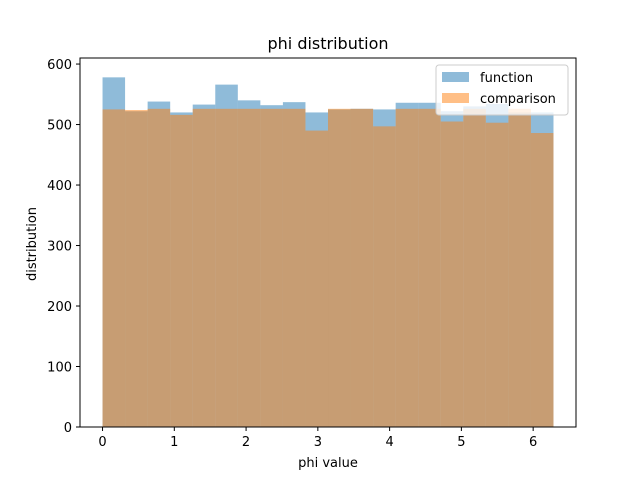 This screenshot has width=640, height=480. What do you see at coordinates (59, 65) in the screenshot?
I see `y-tick-label-600: 600` at bounding box center [59, 65].